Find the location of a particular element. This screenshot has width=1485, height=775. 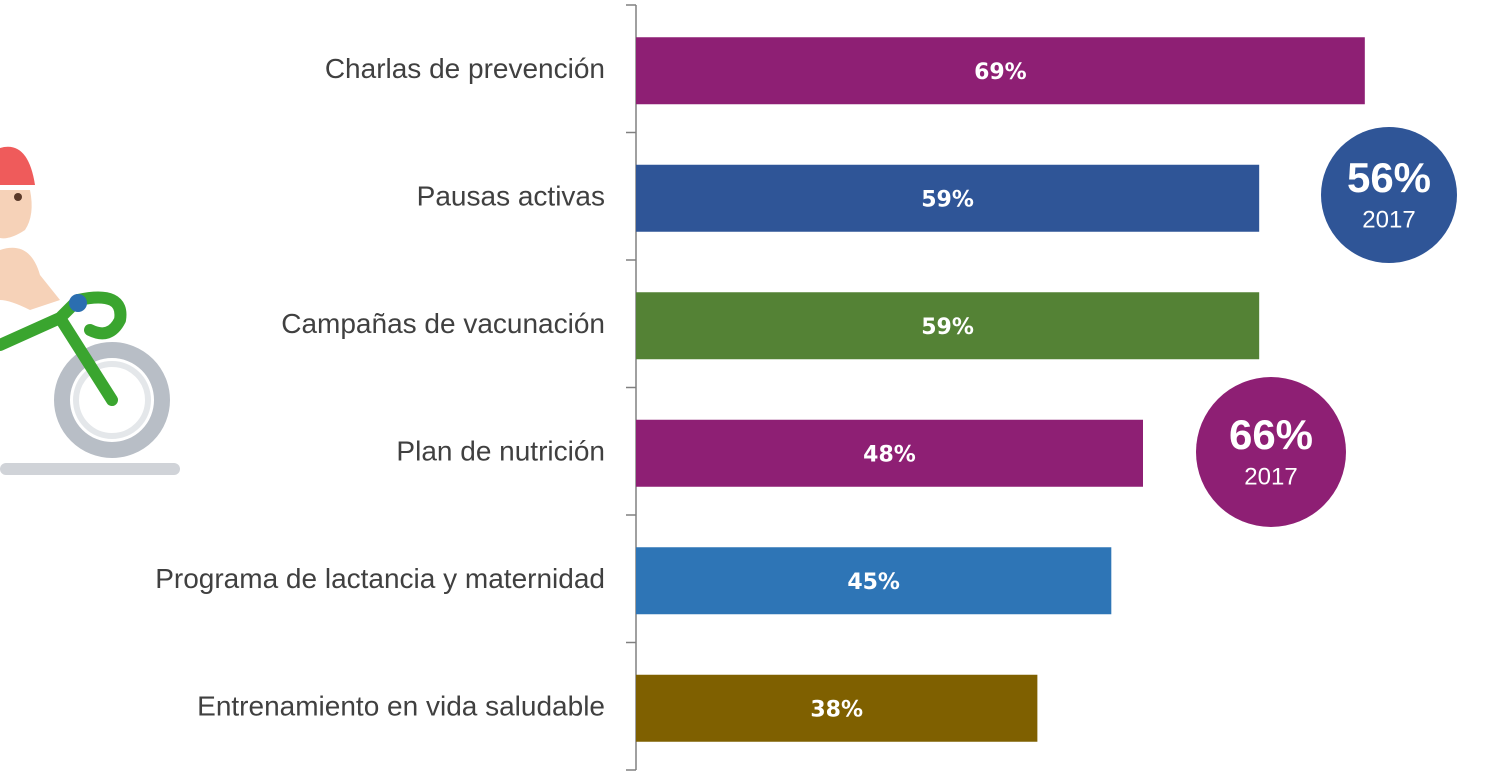

bar-value-label: 38% is located at coordinates (836, 709).